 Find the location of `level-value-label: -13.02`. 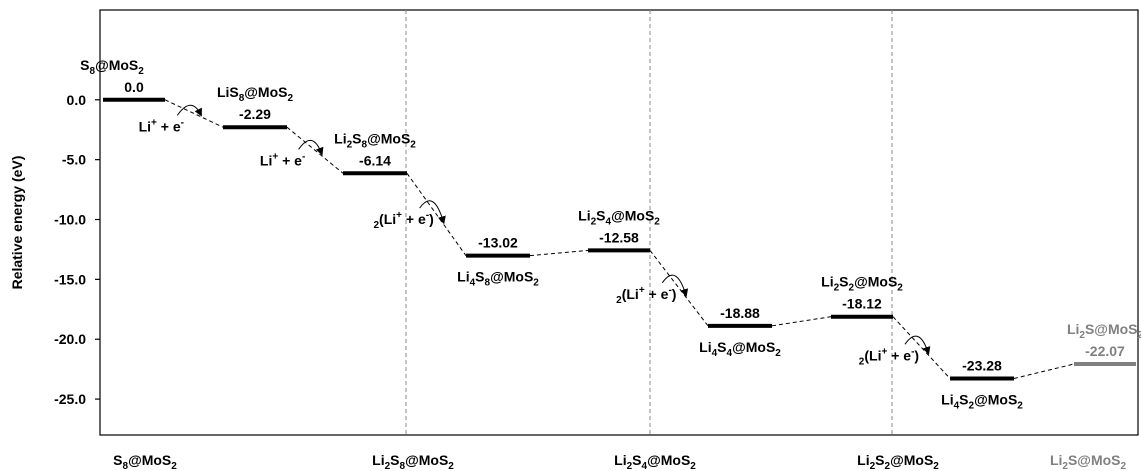

level-value-label: -13.02 is located at coordinates (498, 243).